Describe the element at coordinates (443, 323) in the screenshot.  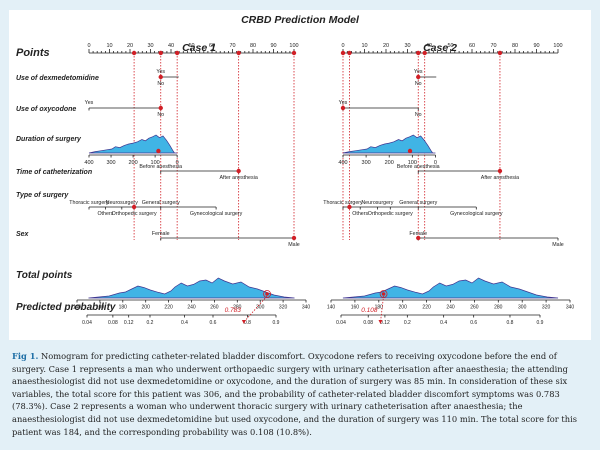
I see `probability-tick-label: 0.4` at that location.